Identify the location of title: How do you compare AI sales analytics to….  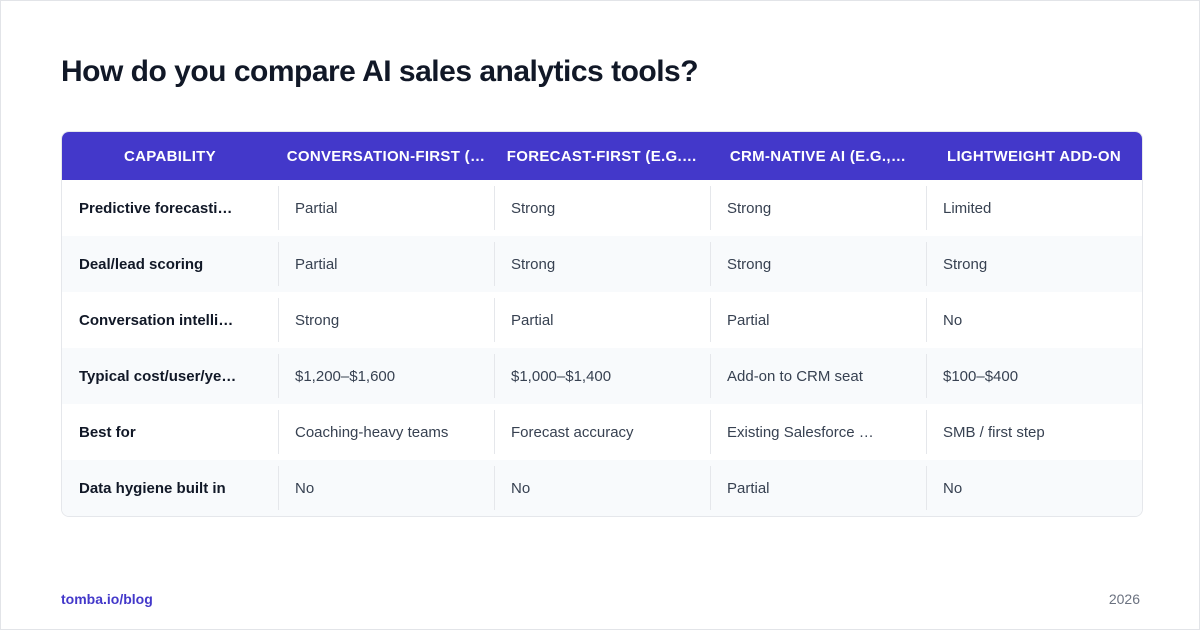
(380, 71).